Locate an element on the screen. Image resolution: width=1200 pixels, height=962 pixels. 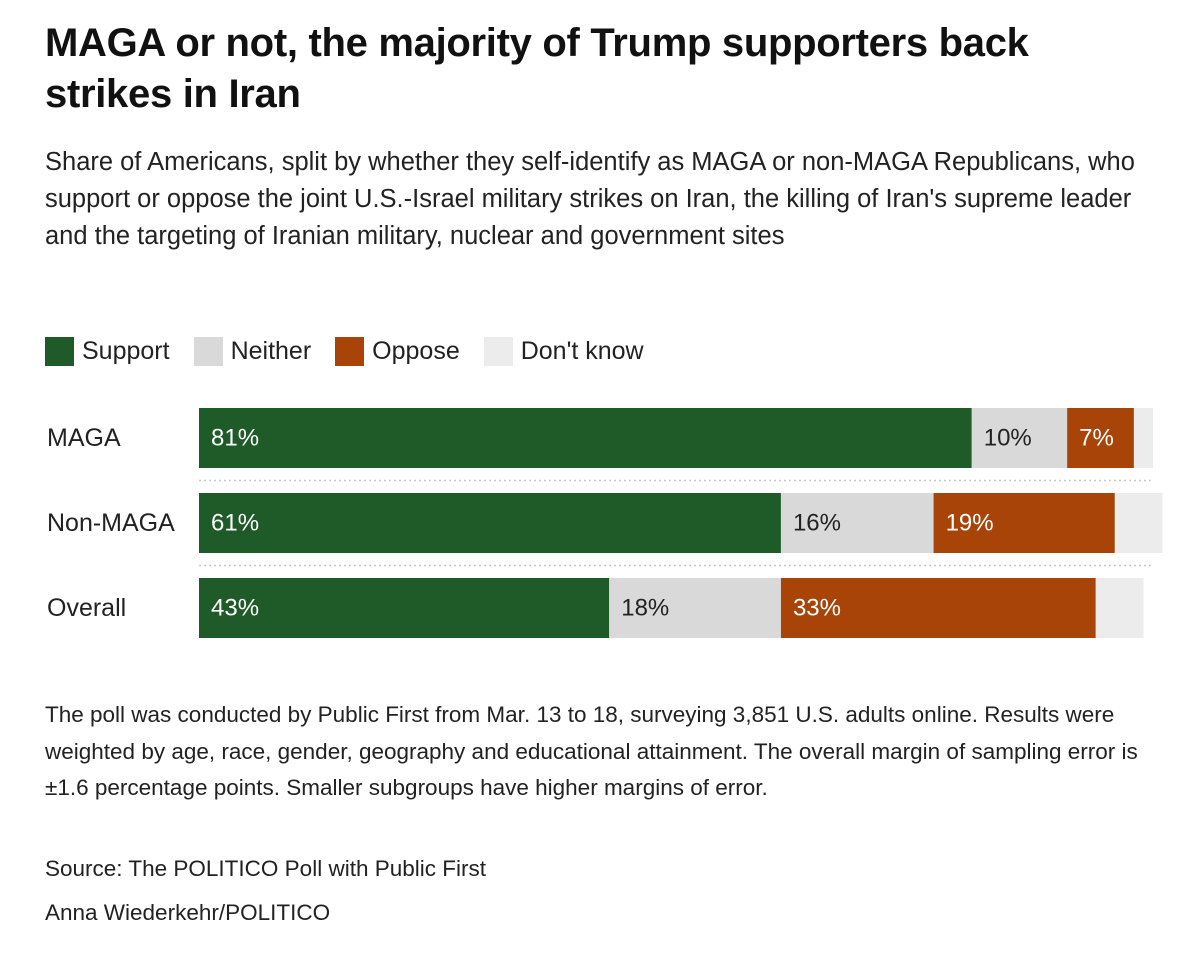
row-label-maga: MAGA is located at coordinates (84, 438).